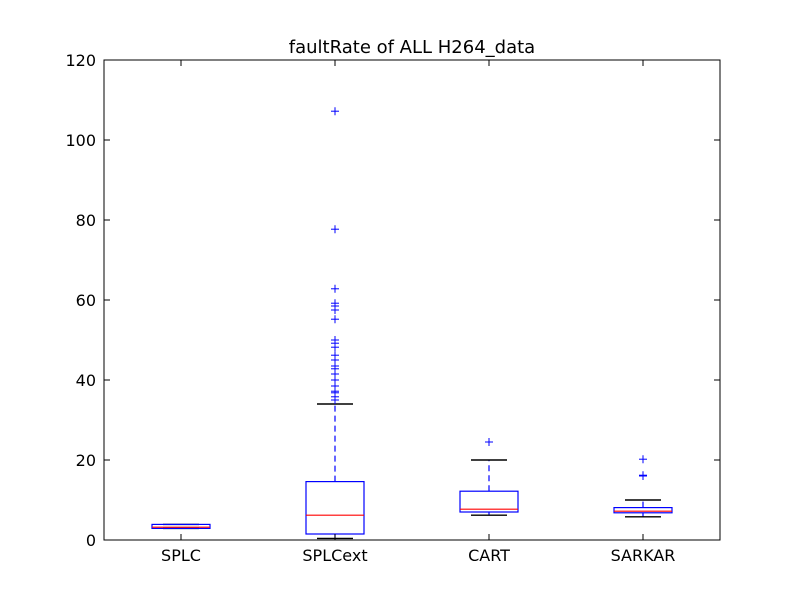  I want to click on box-group-splcext, so click(335, 323).